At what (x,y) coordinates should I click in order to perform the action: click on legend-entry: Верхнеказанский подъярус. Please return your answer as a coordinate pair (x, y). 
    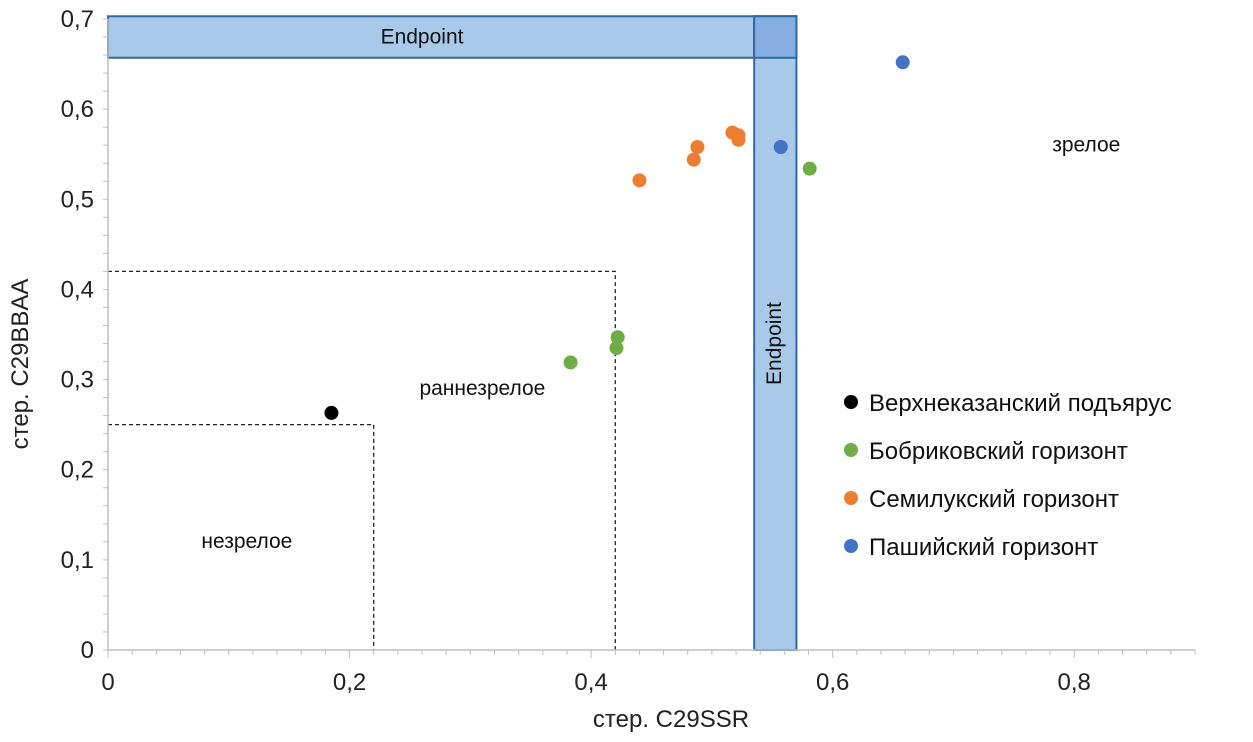
    Looking at the image, I should click on (1020, 403).